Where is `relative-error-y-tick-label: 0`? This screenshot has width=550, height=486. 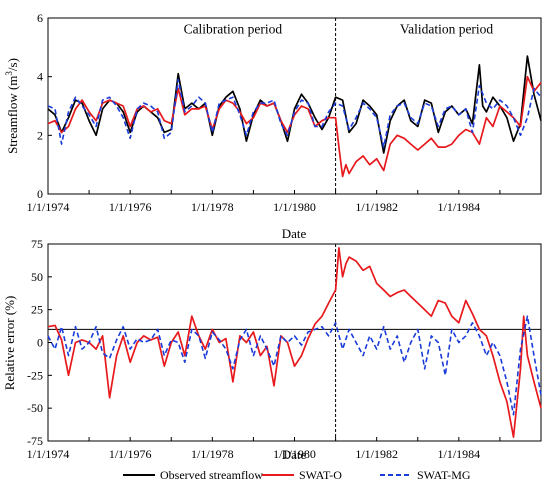 relative-error-y-tick-label: 0 is located at coordinates (40, 343).